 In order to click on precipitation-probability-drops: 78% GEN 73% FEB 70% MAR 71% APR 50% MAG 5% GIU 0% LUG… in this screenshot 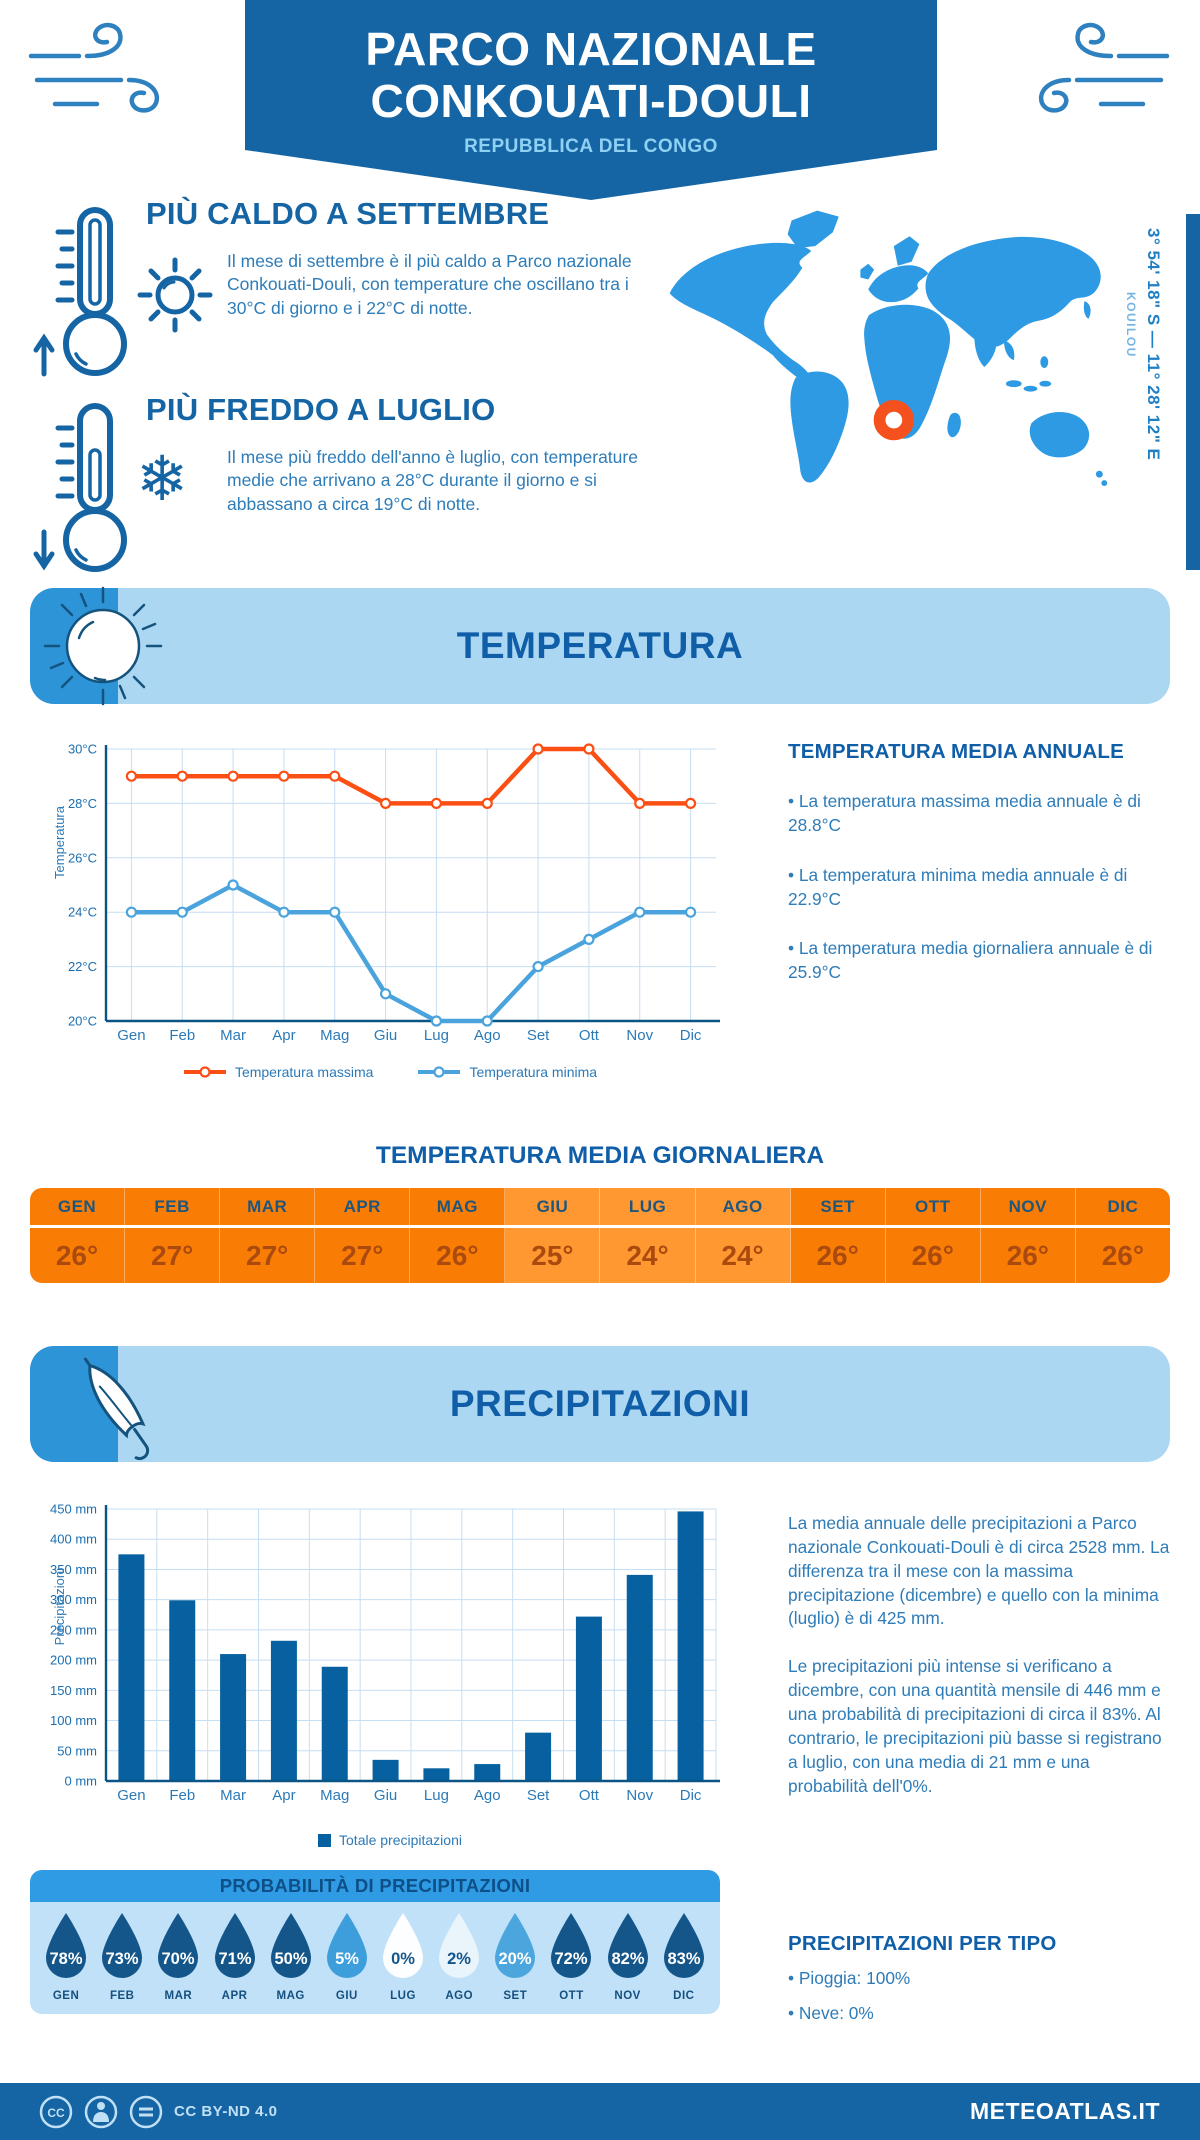, I will do `click(375, 1958)`.